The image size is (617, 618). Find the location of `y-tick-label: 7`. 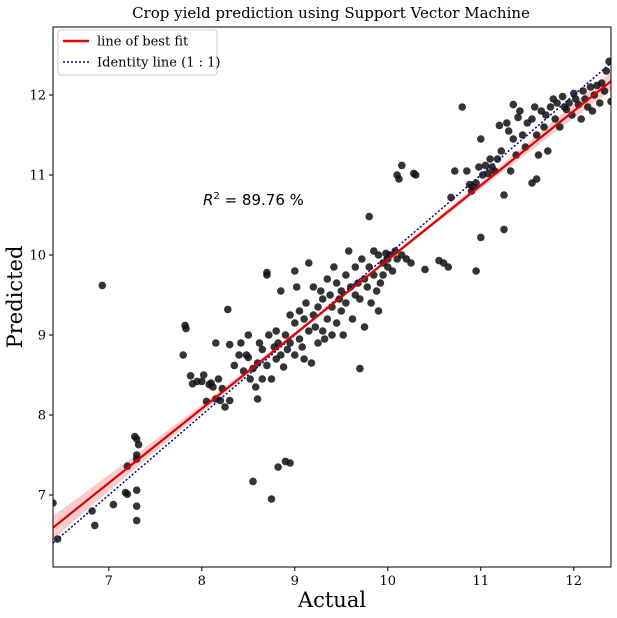

y-tick-label: 7 is located at coordinates (42, 496).